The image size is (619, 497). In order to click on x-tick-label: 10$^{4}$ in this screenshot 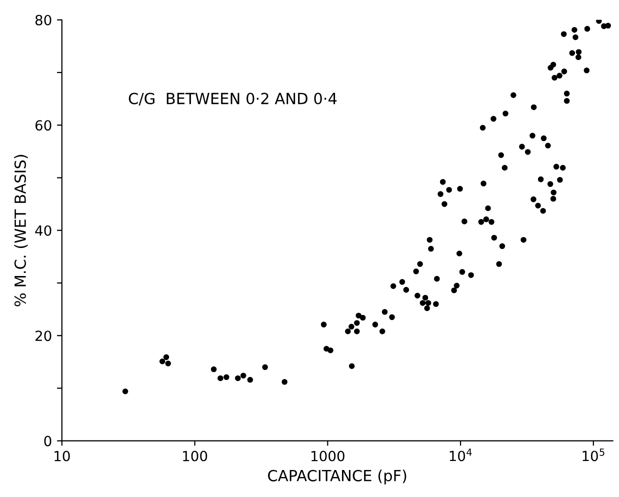, I will do `click(461, 455)`.